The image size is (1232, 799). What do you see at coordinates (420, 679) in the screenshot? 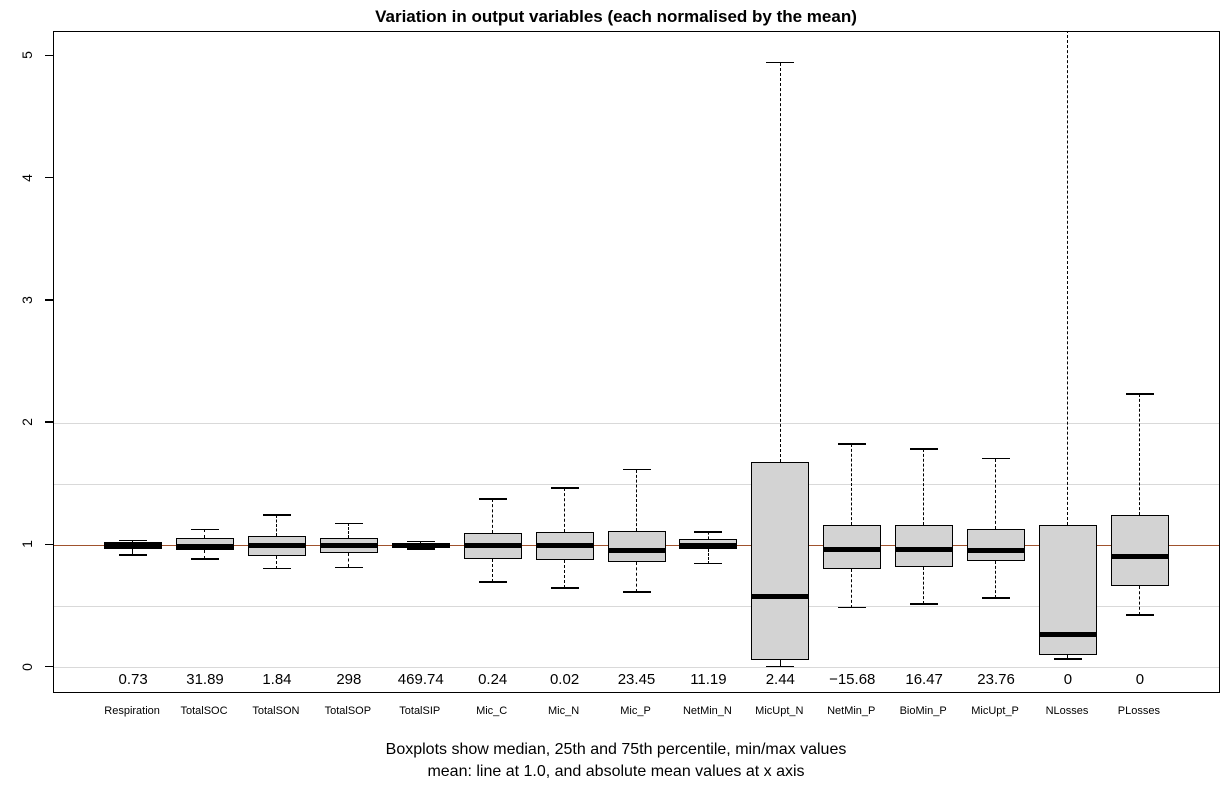
I see `mean-value-label: 469.74` at bounding box center [420, 679].